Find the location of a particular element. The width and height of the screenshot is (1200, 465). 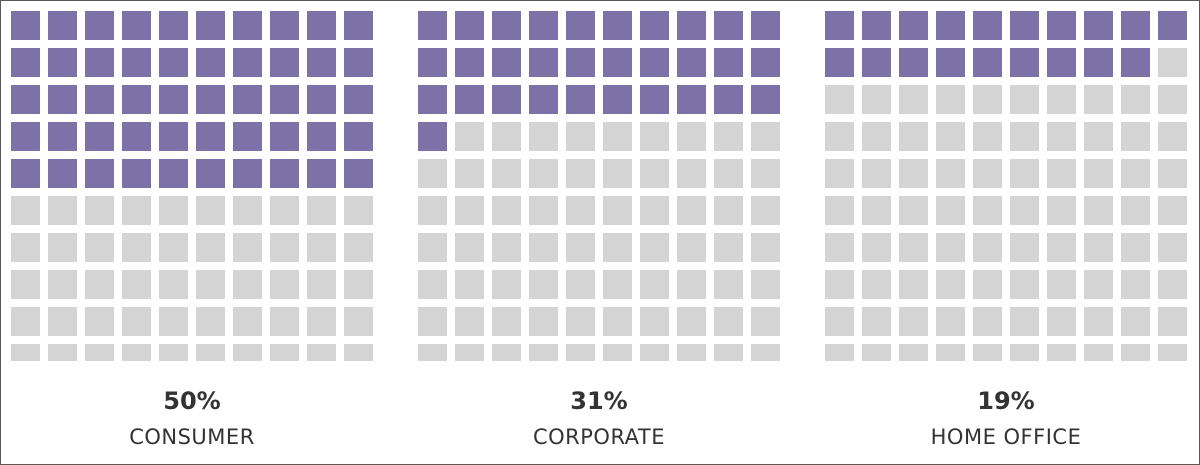

panel-label-consumer: 50% CONSUMER is located at coordinates (192, 418).